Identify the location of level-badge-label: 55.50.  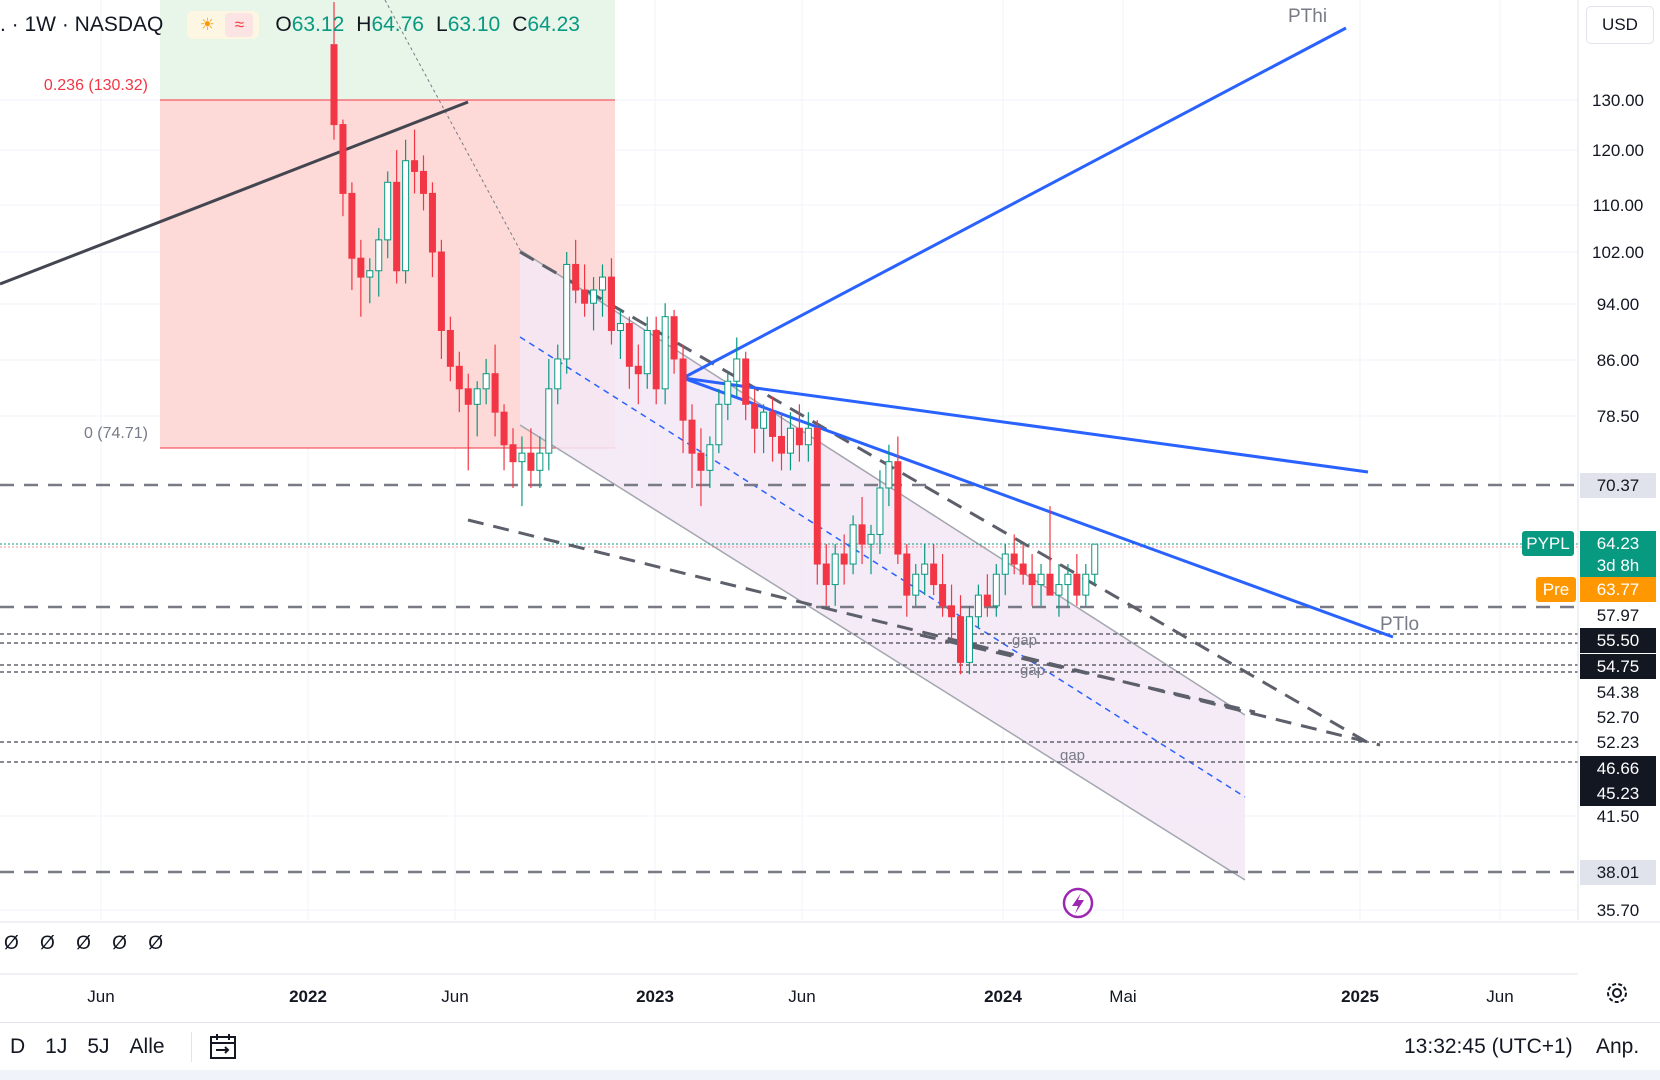
(1618, 640).